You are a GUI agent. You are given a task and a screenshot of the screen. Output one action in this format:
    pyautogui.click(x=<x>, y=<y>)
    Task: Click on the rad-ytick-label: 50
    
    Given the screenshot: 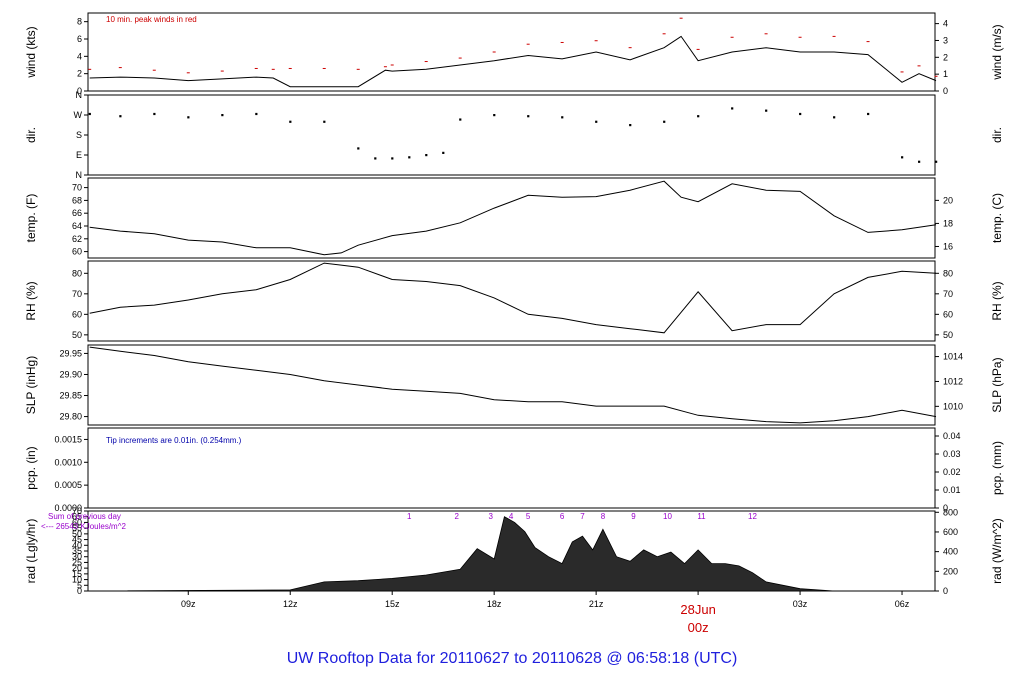 What is the action you would take?
    pyautogui.click(x=77, y=534)
    